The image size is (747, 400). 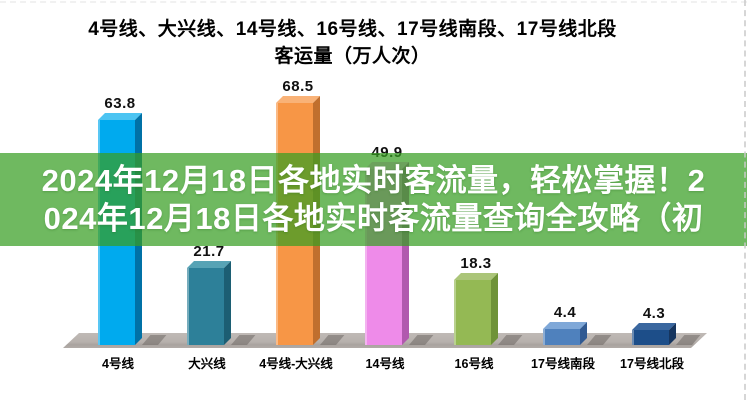 What do you see at coordinates (476, 276) in the screenshot?
I see `bar-4-top` at bounding box center [476, 276].